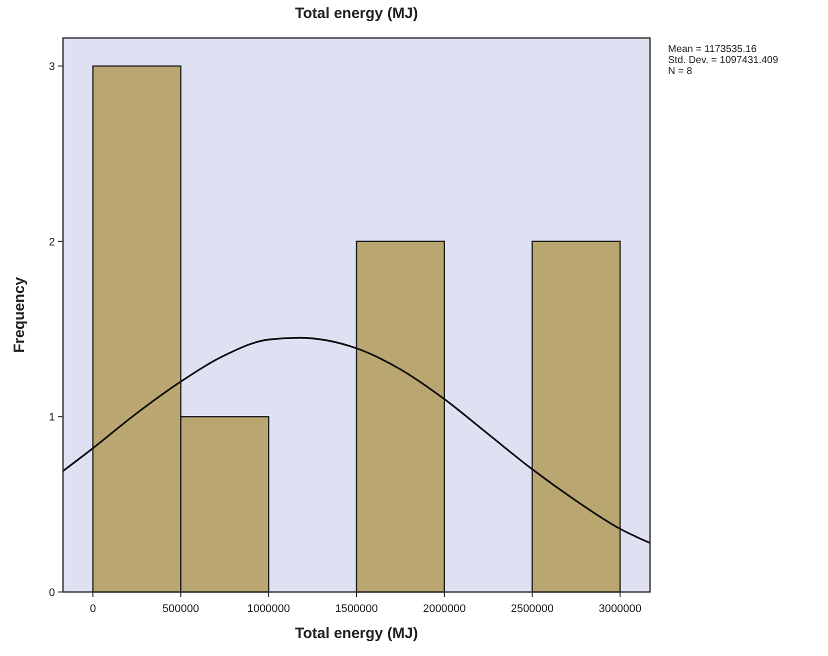  What do you see at coordinates (356, 13) in the screenshot?
I see `chart-title: Total energy (MJ)` at bounding box center [356, 13].